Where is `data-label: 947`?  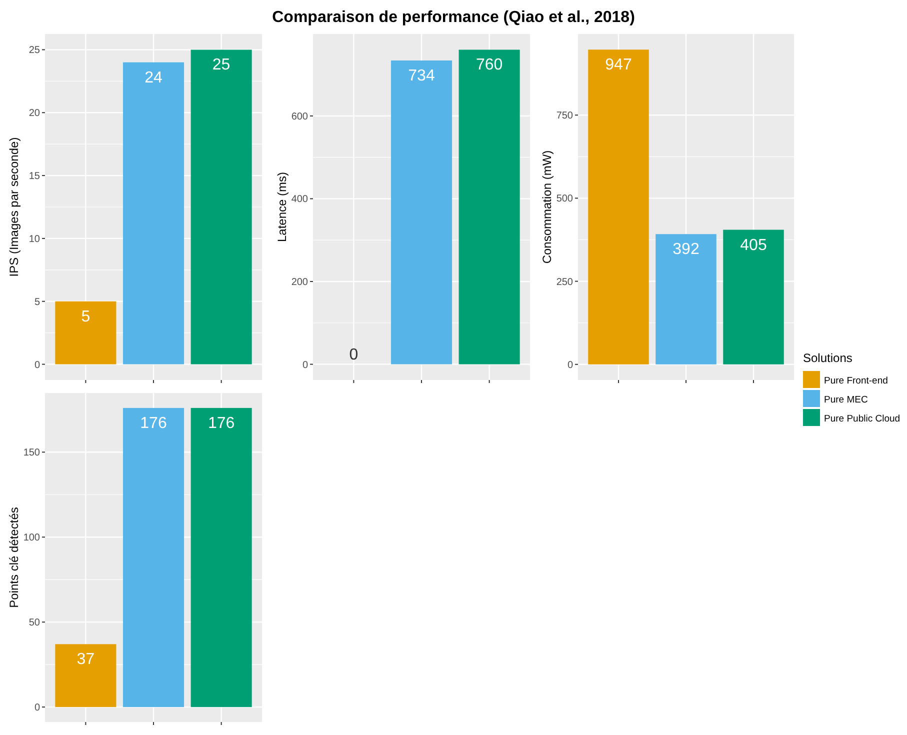
data-label: 947 is located at coordinates (618, 65).